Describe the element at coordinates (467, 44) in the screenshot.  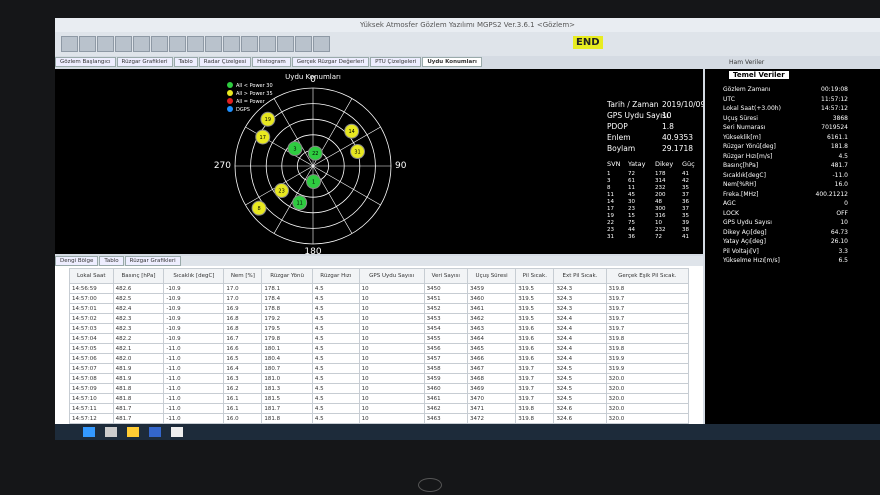
I see `toolbar: END` at that location.